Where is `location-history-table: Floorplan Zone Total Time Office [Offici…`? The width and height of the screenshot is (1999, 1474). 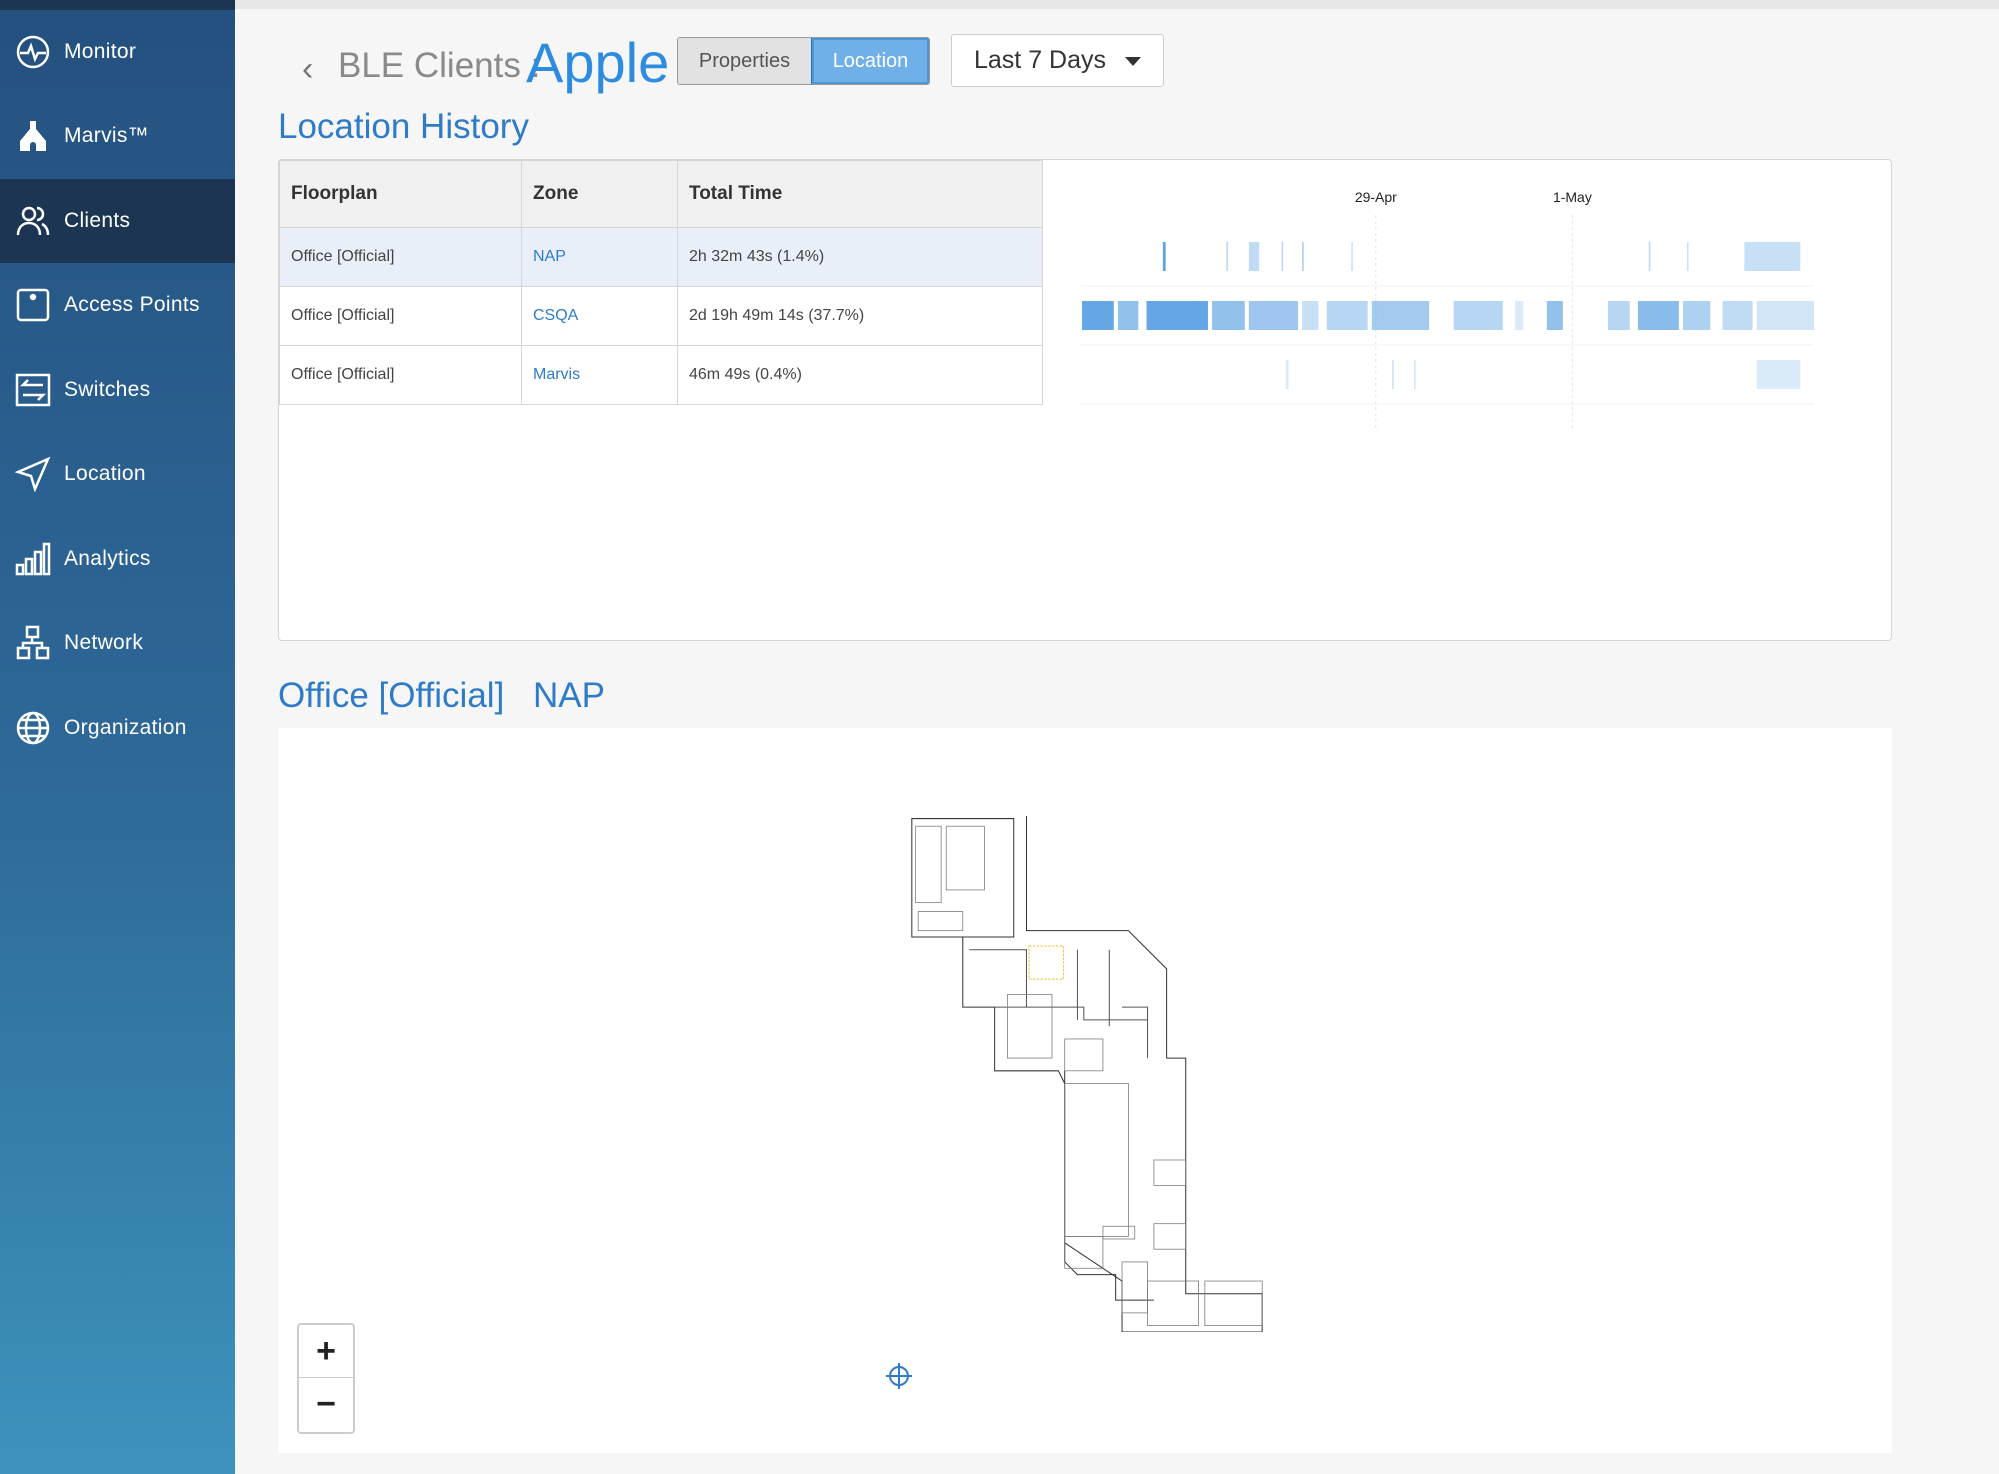
location-history-table: Floorplan Zone Total Time Office [Offici… is located at coordinates (661, 282).